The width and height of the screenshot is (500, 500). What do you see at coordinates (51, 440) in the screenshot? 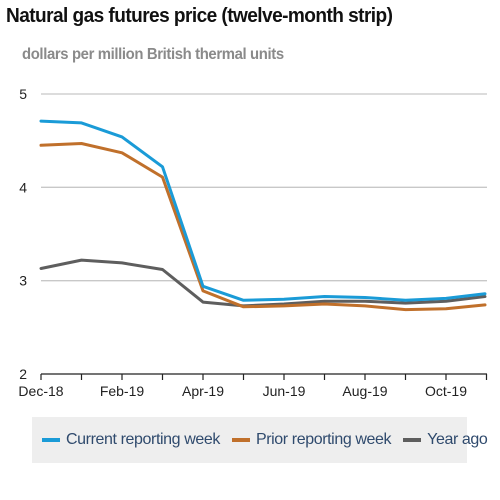
I see `legend-swatch-current` at bounding box center [51, 440].